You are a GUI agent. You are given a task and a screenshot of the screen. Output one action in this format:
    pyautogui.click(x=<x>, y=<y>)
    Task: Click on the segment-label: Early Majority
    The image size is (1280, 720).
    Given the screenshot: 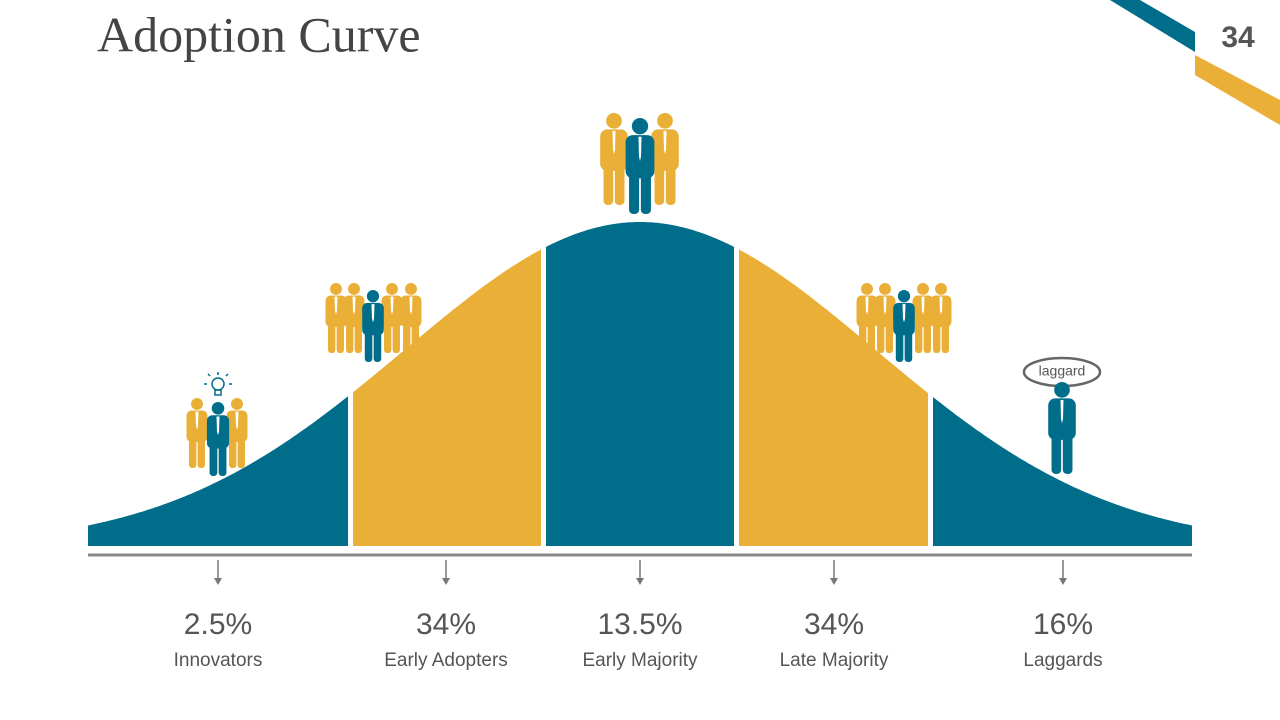 What is the action you would take?
    pyautogui.click(x=640, y=660)
    